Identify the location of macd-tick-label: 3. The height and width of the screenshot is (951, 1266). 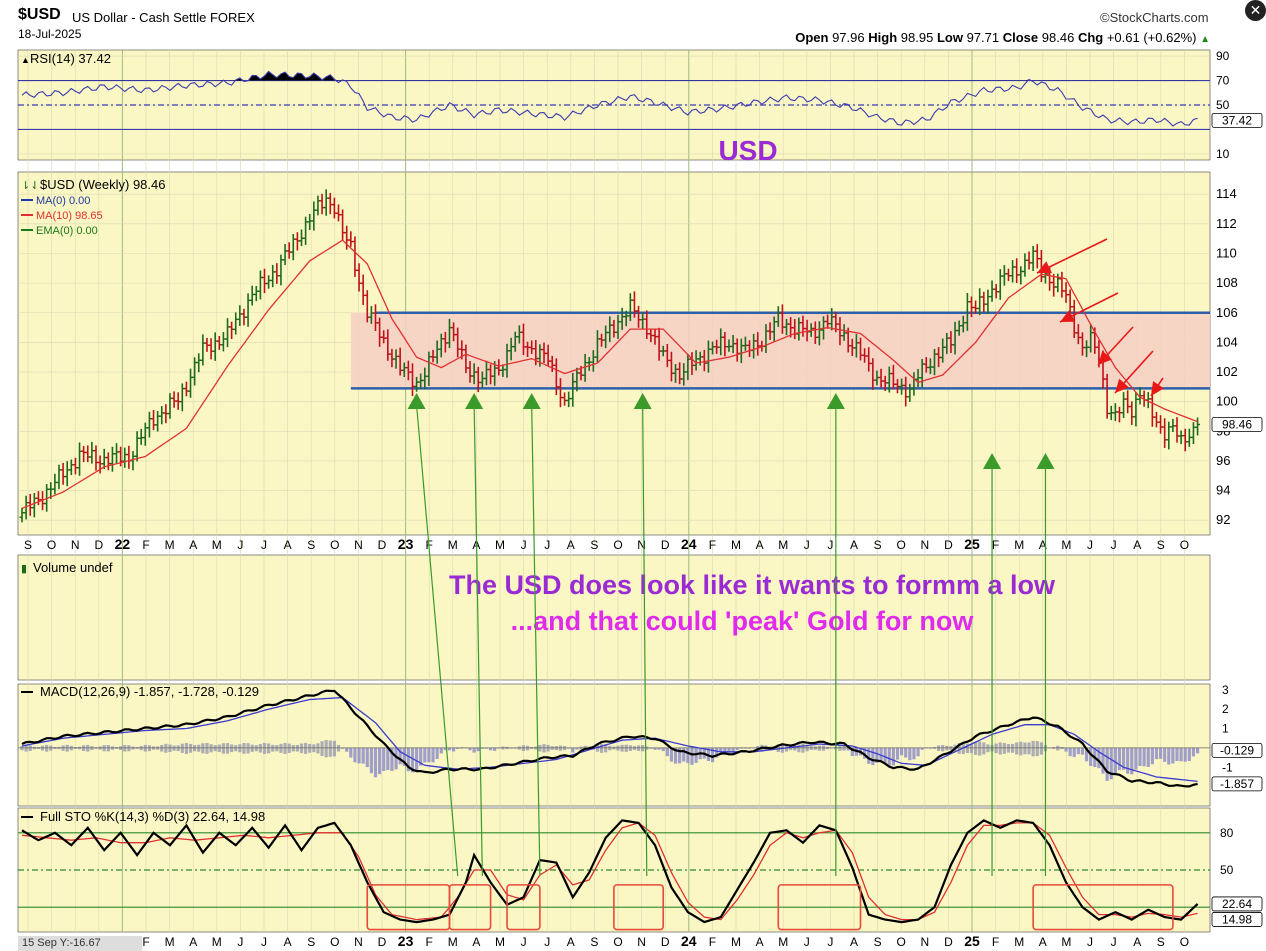
(1225, 690).